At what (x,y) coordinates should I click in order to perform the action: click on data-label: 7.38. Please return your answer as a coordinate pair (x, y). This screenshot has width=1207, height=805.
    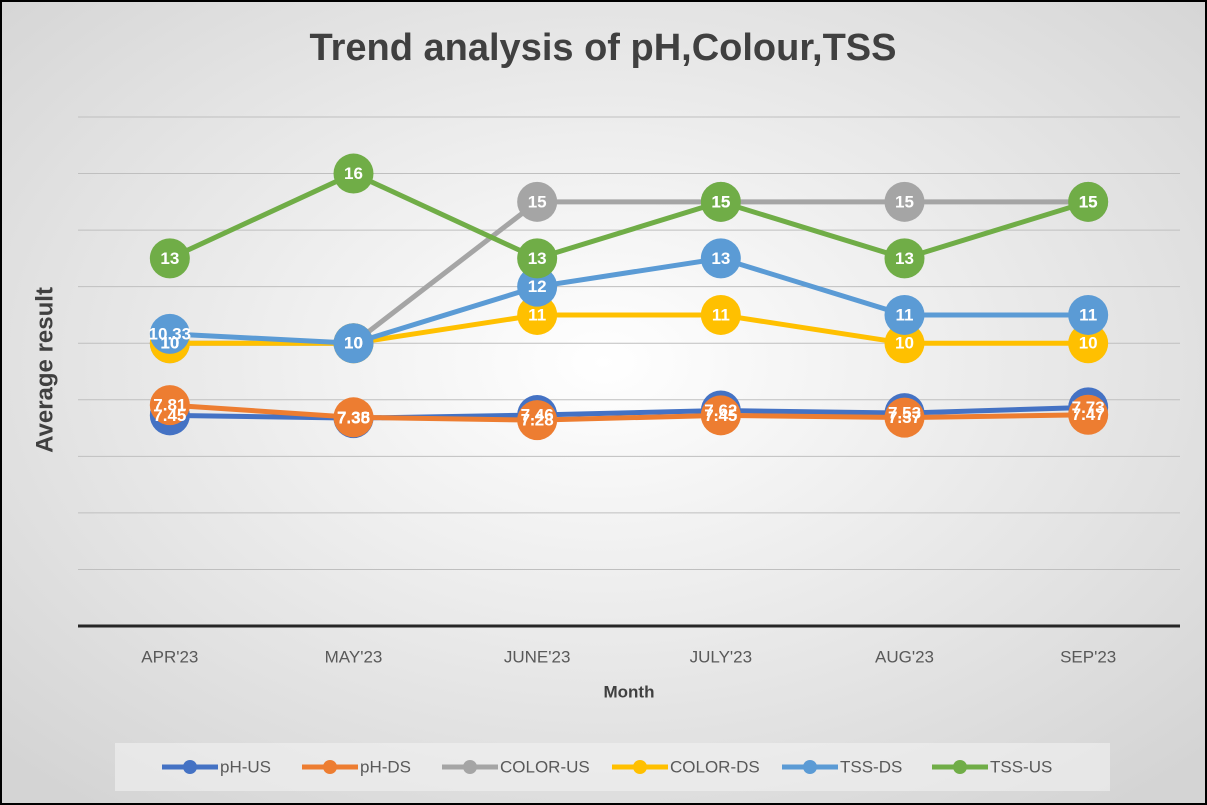
    Looking at the image, I should click on (353, 417).